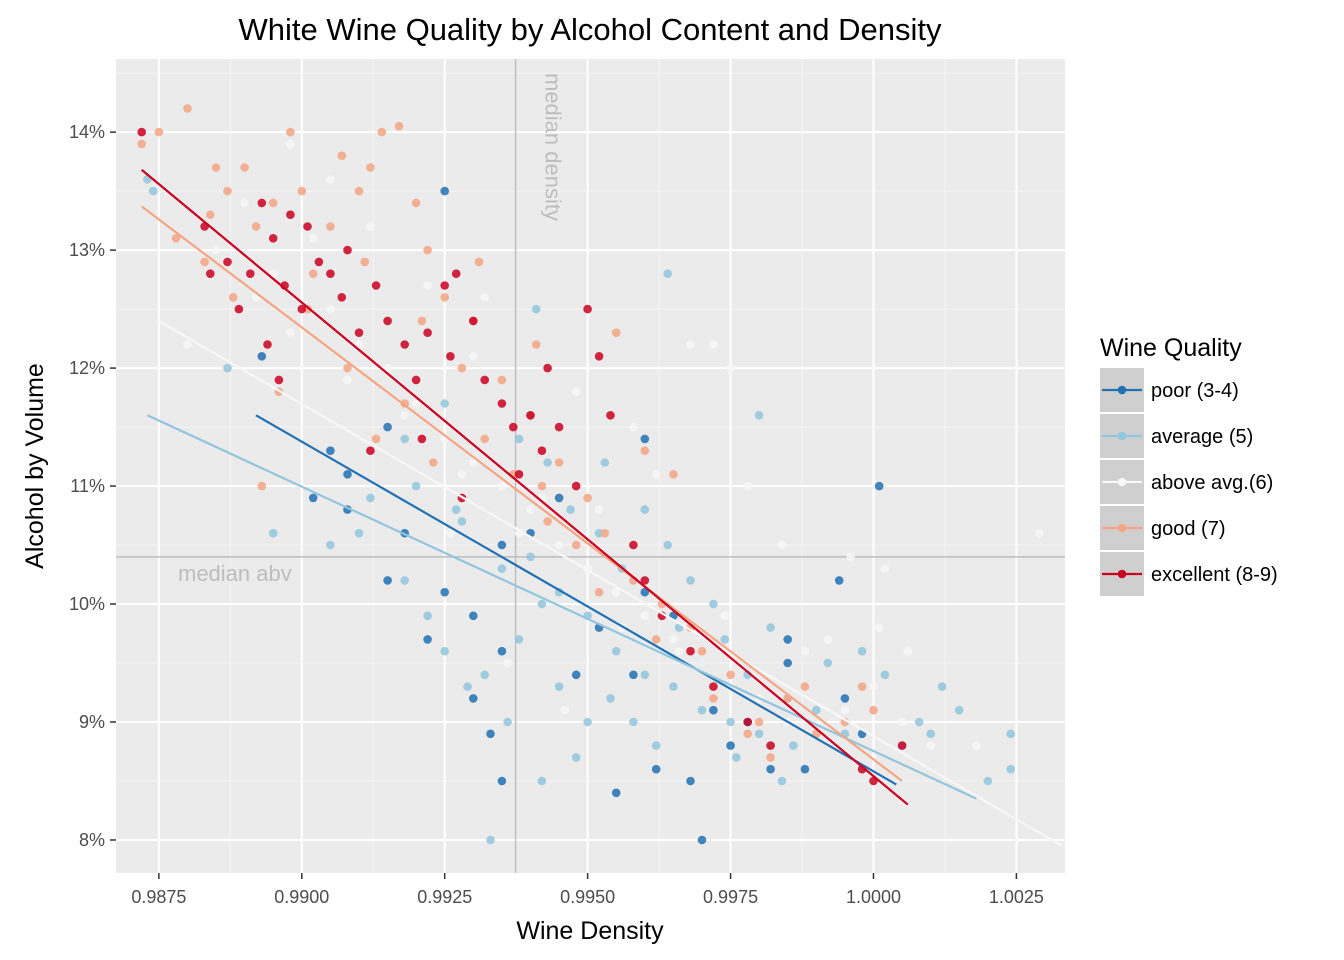 This screenshot has width=1344, height=960. I want to click on legend-label: above avg.(6), so click(1212, 483).